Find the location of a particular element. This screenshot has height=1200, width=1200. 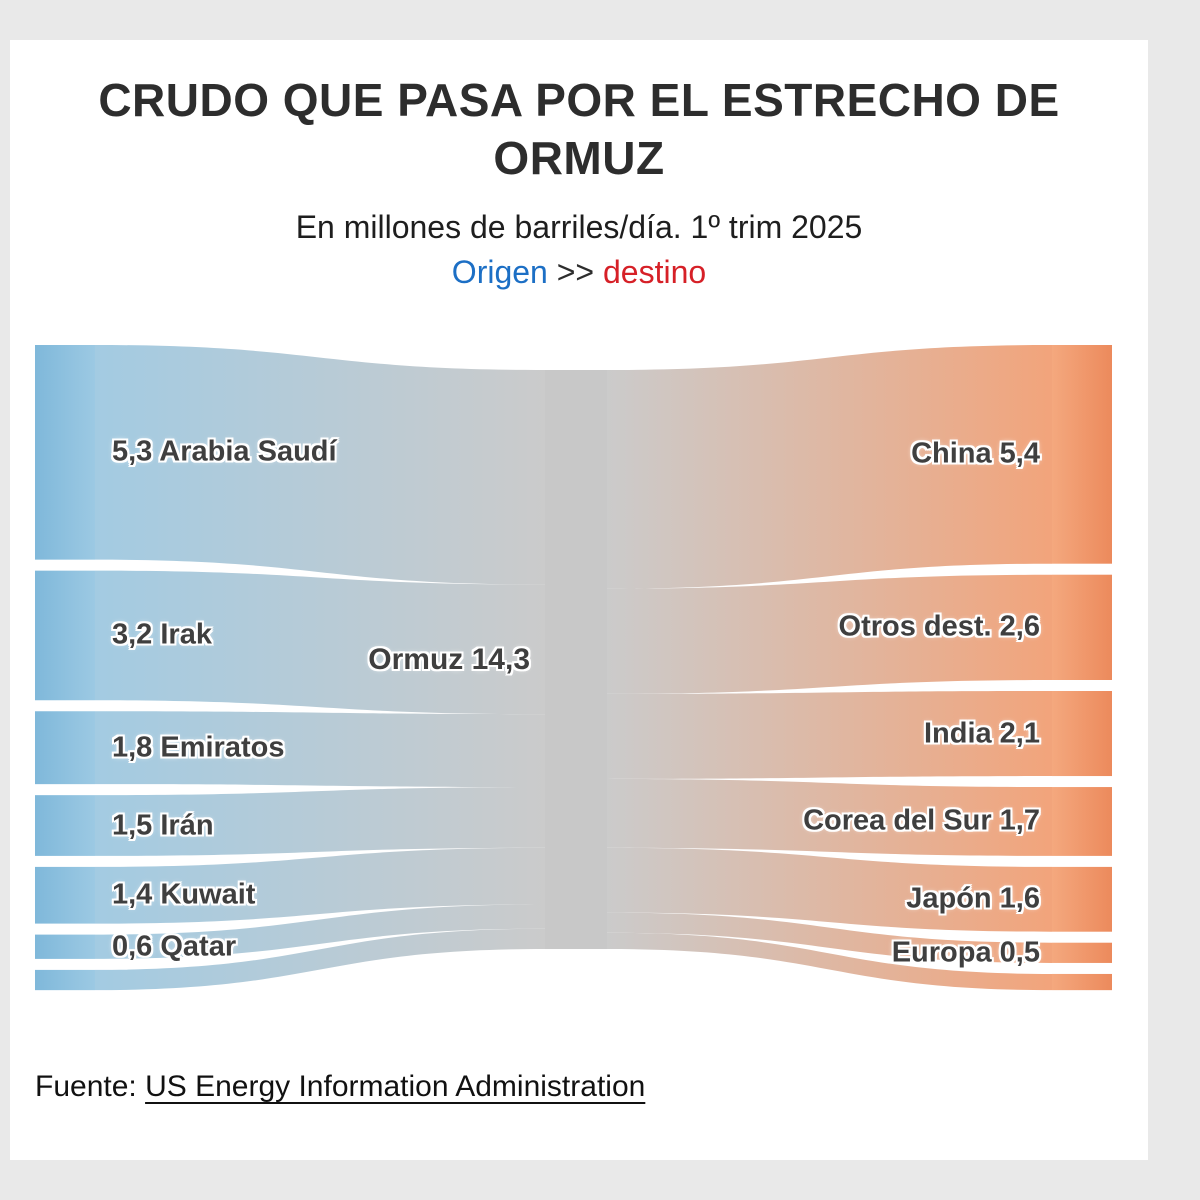

chart-title: CRUDO QUE PASA POR EL ESTRECHO DE ORMUZ is located at coordinates (579, 129).